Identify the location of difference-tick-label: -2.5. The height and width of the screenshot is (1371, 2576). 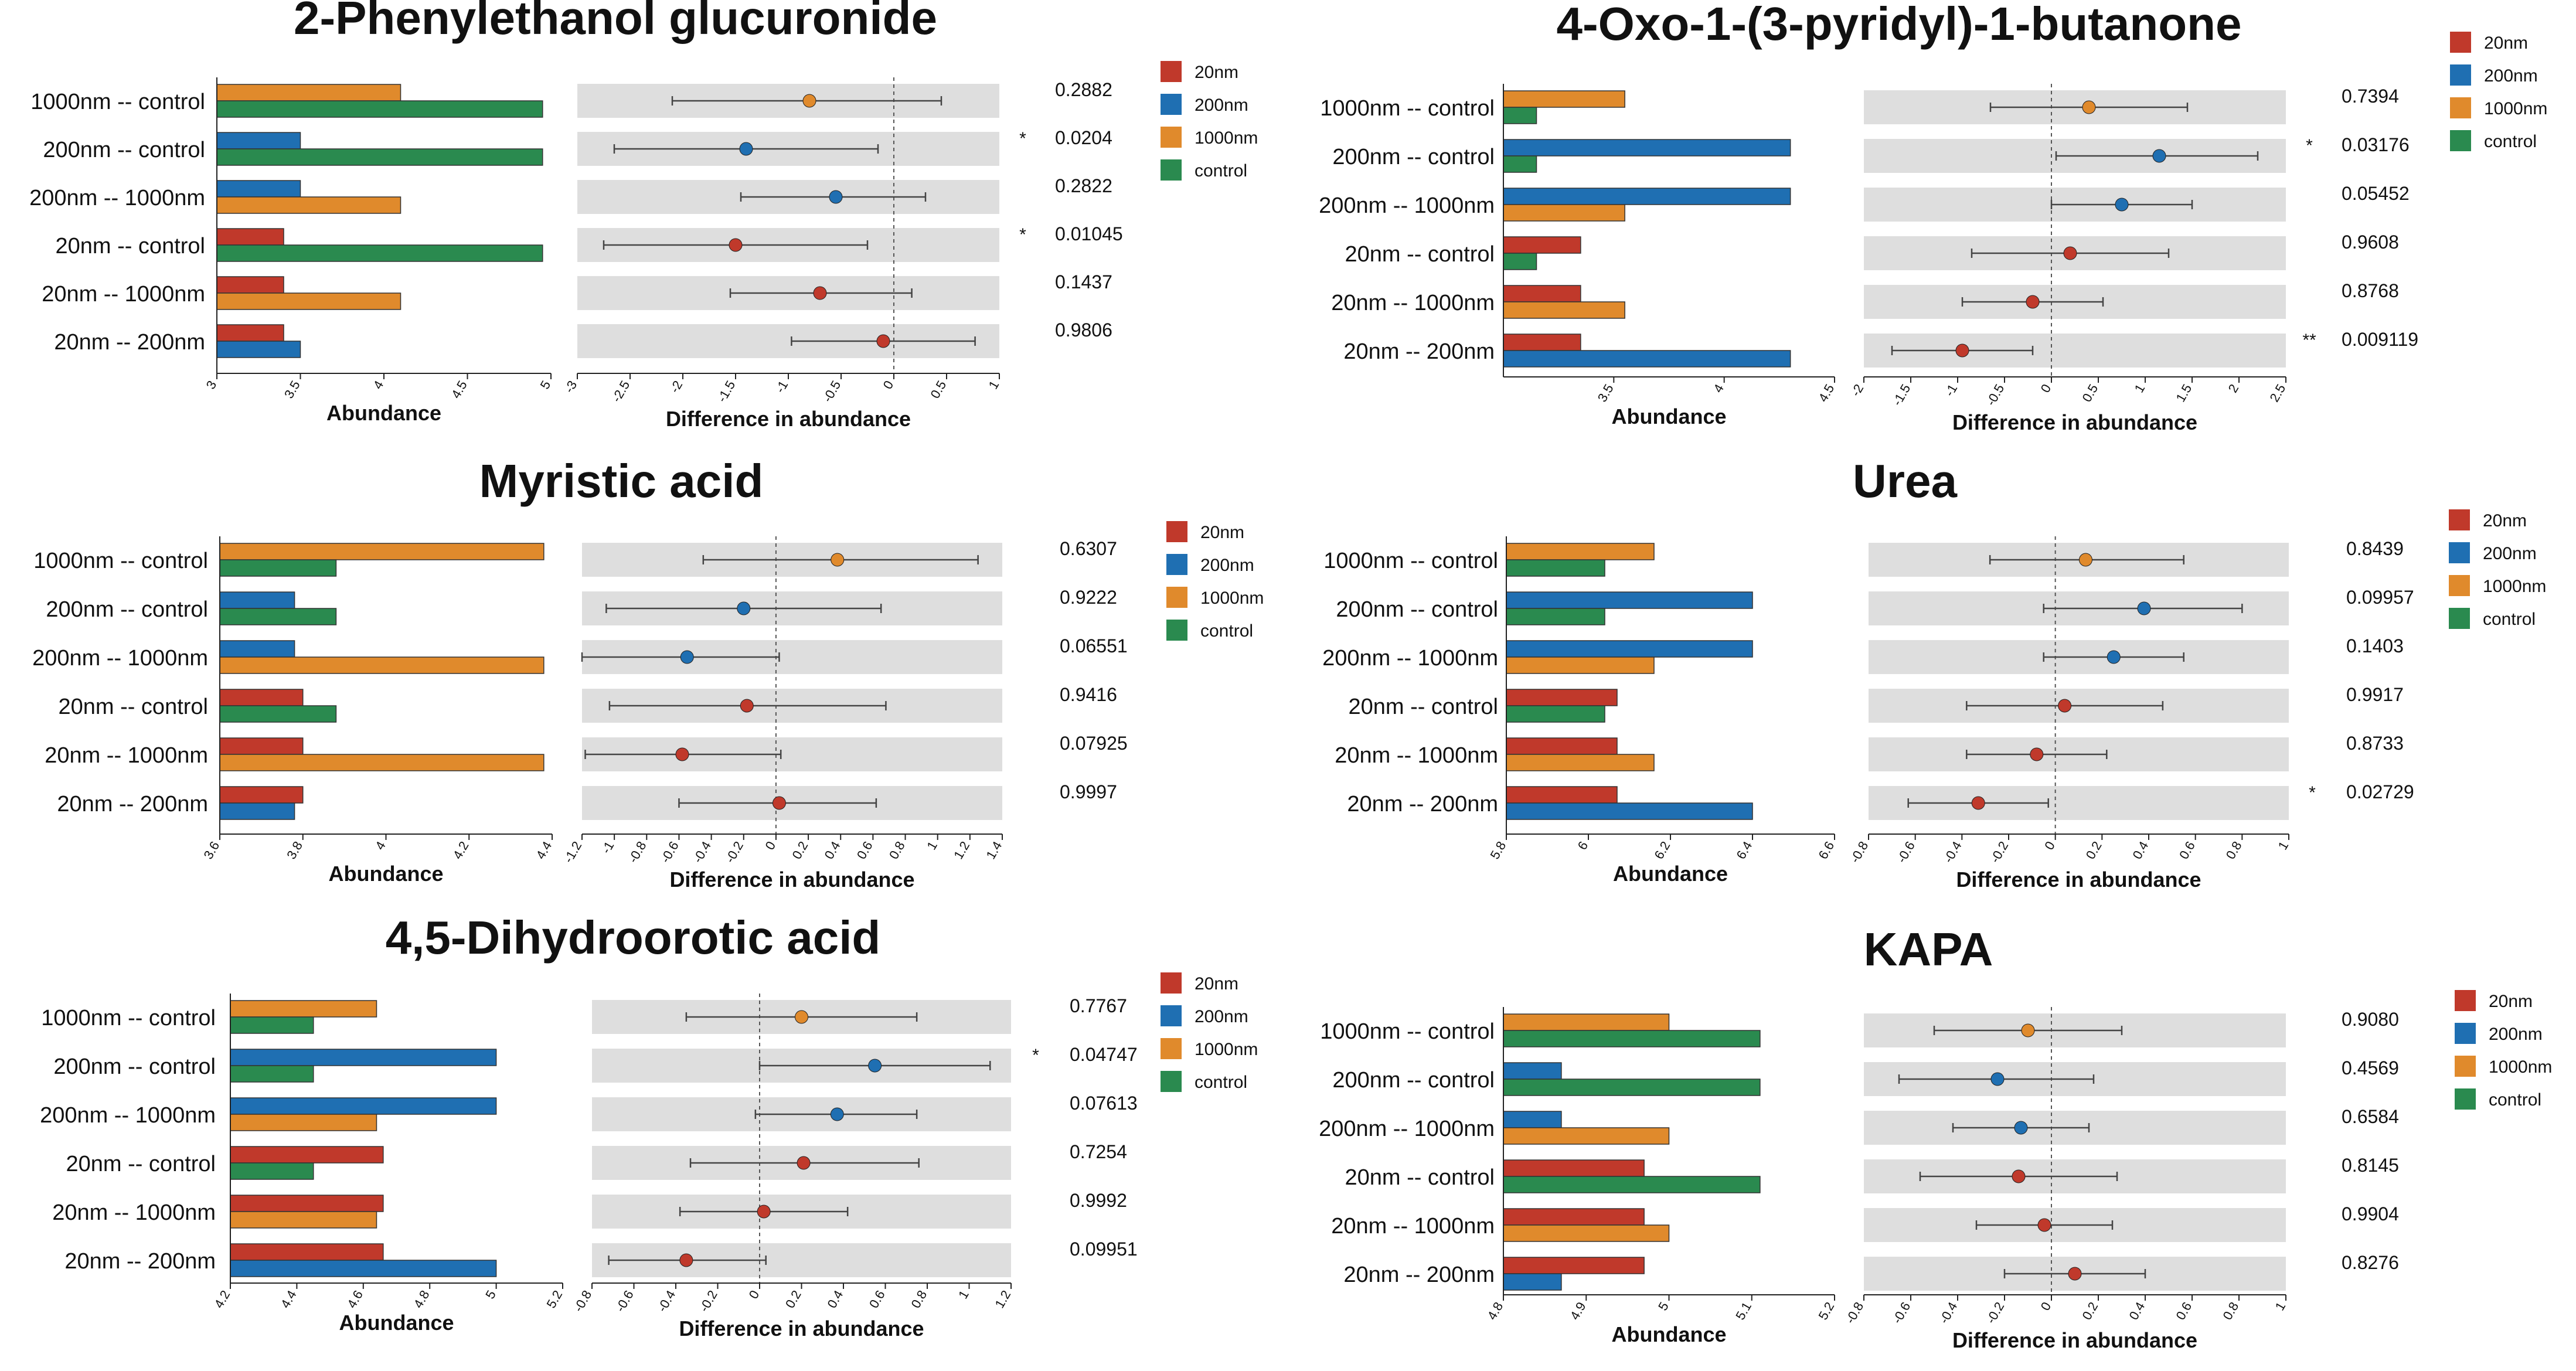
(621, 391).